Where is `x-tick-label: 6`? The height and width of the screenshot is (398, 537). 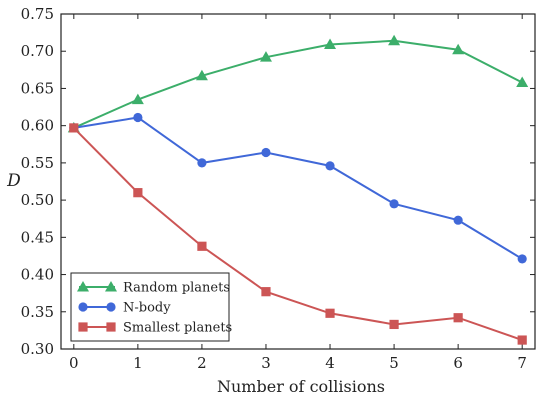 x-tick-label: 6 is located at coordinates (458, 363).